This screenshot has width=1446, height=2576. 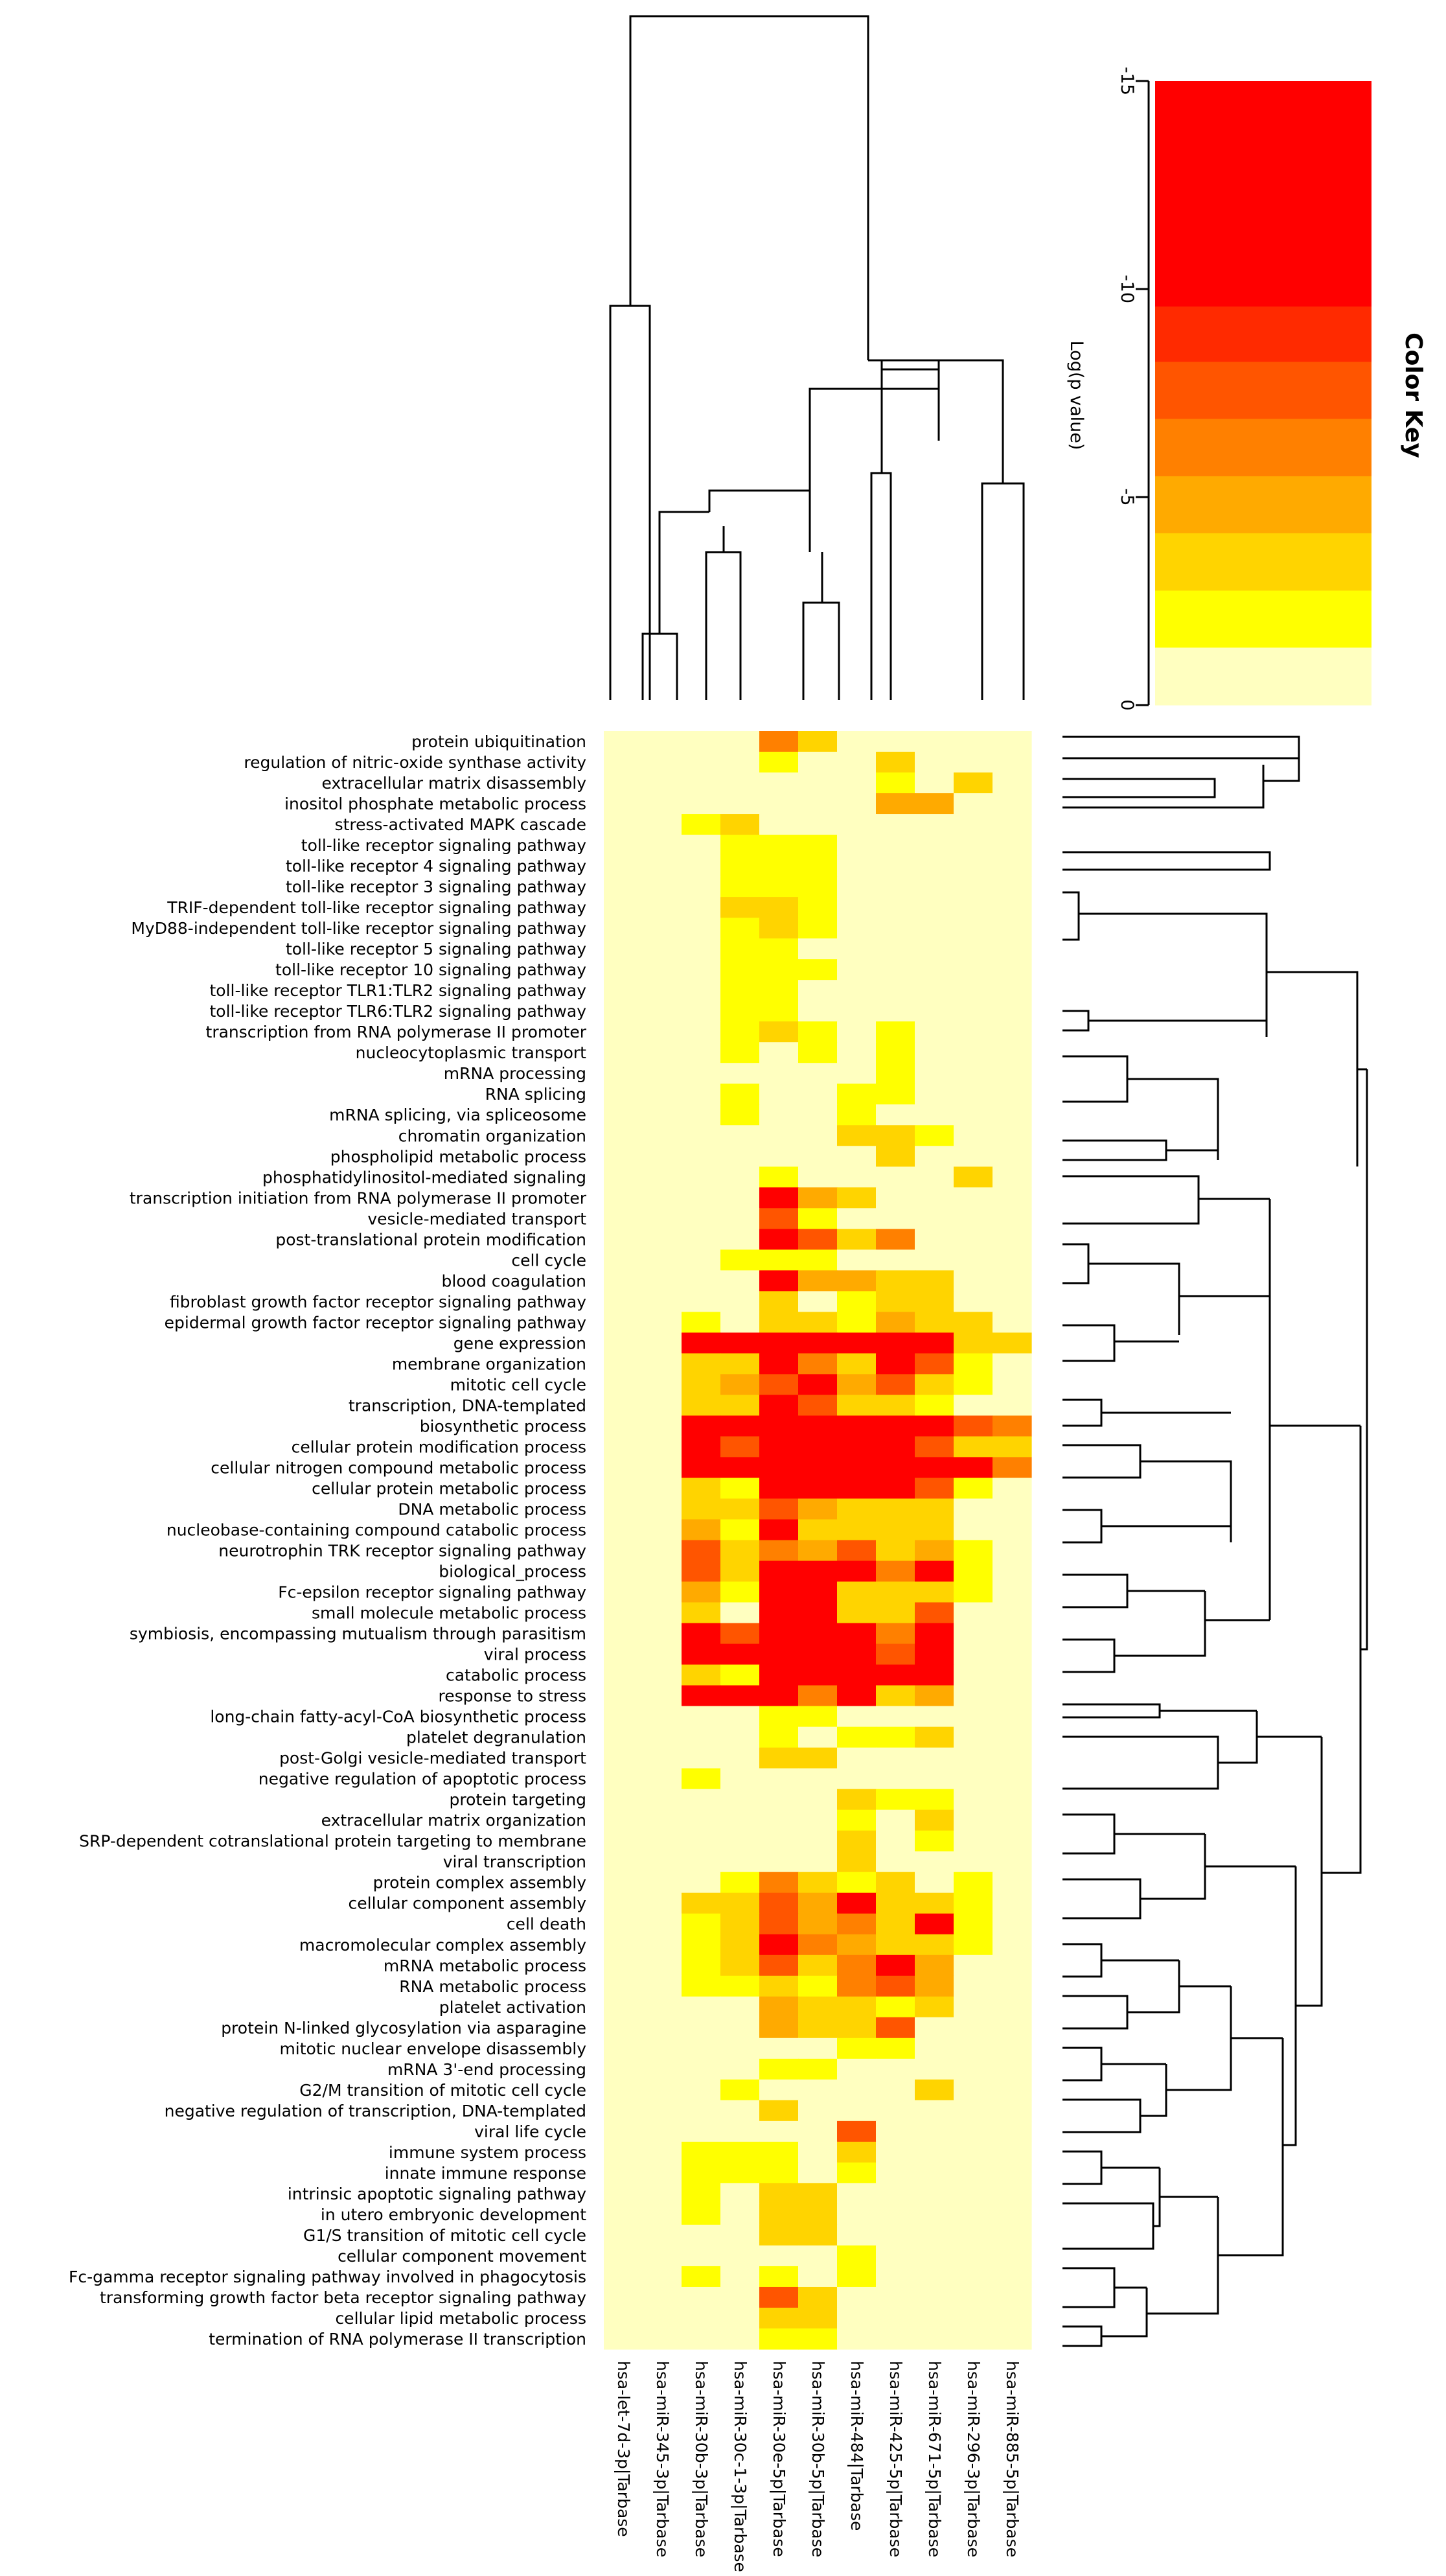 What do you see at coordinates (514, 1863) in the screenshot?
I see `row-label: viral transcription` at bounding box center [514, 1863].